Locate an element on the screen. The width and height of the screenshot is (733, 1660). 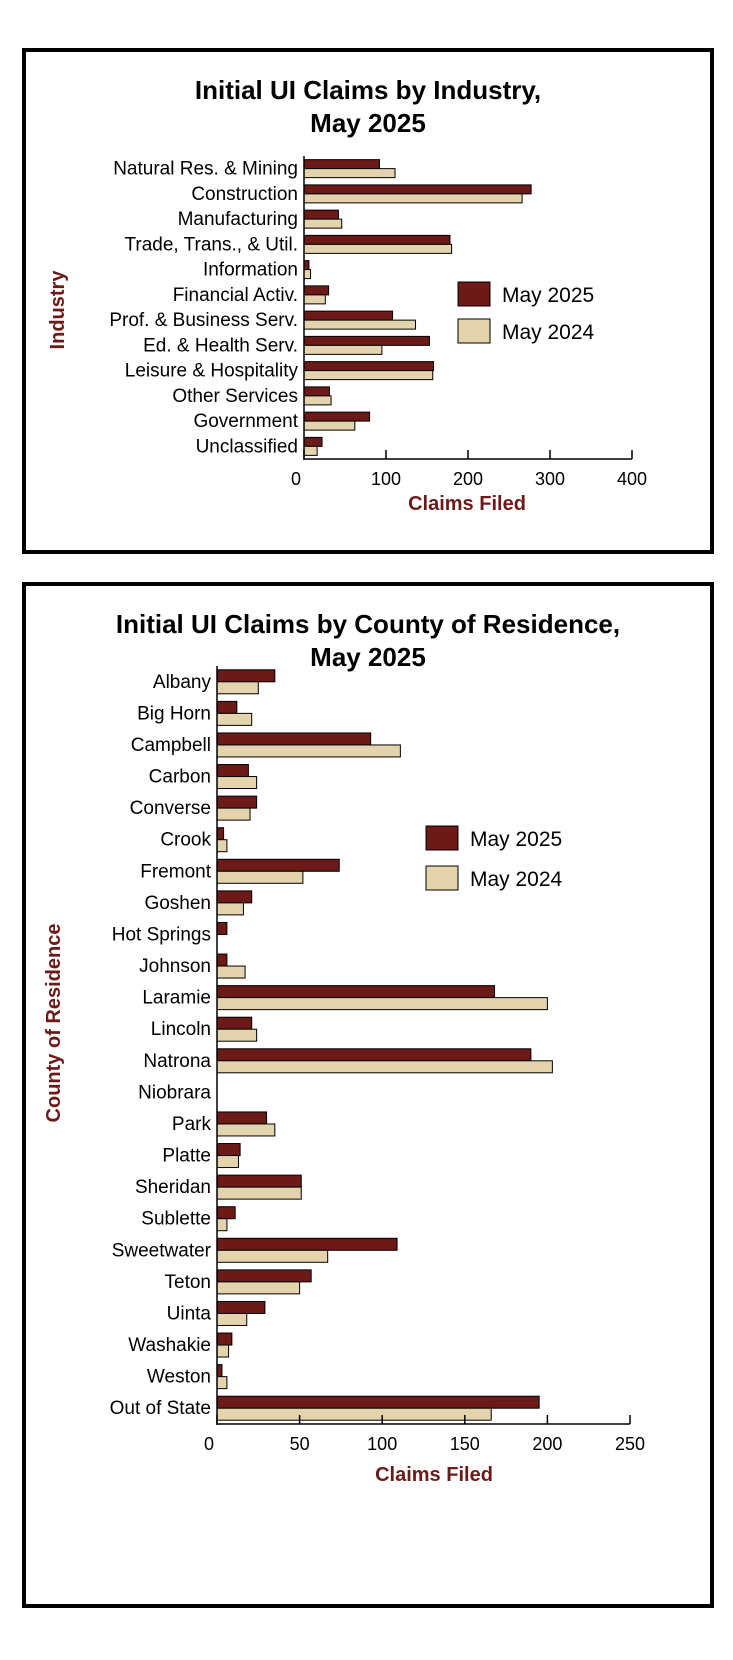
county-y-axis-title: County of Residence is located at coordinates (54, 1023).